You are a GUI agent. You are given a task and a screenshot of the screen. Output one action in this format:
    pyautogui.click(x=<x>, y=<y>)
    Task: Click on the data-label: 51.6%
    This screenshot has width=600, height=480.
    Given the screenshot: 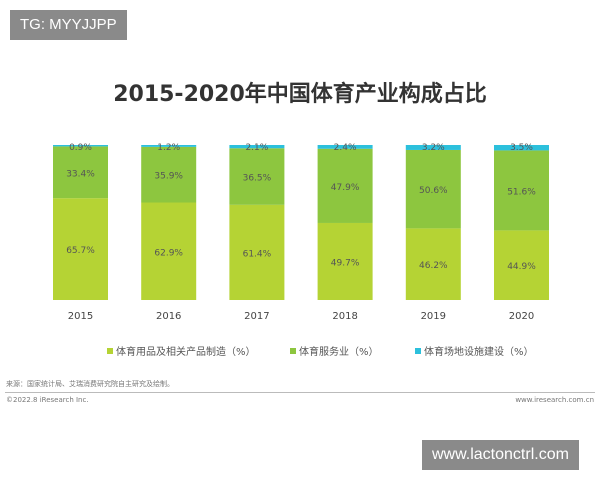 What is the action you would take?
    pyautogui.click(x=521, y=192)
    